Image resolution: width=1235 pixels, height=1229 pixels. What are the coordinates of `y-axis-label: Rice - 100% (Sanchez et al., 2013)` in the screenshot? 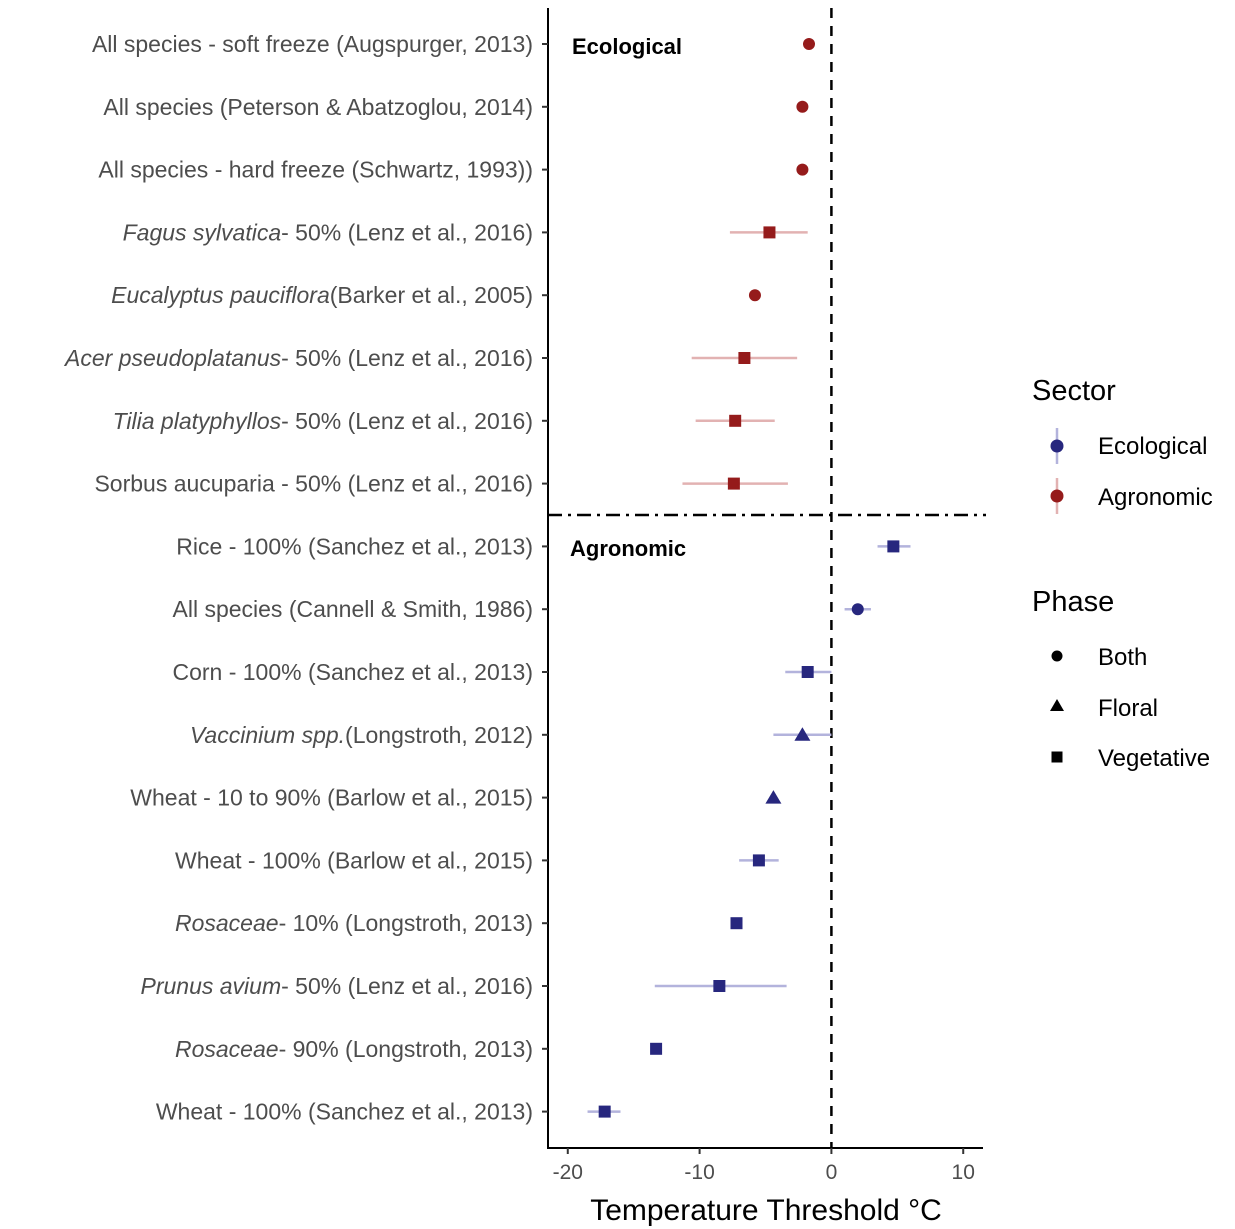 It's located at (354, 546).